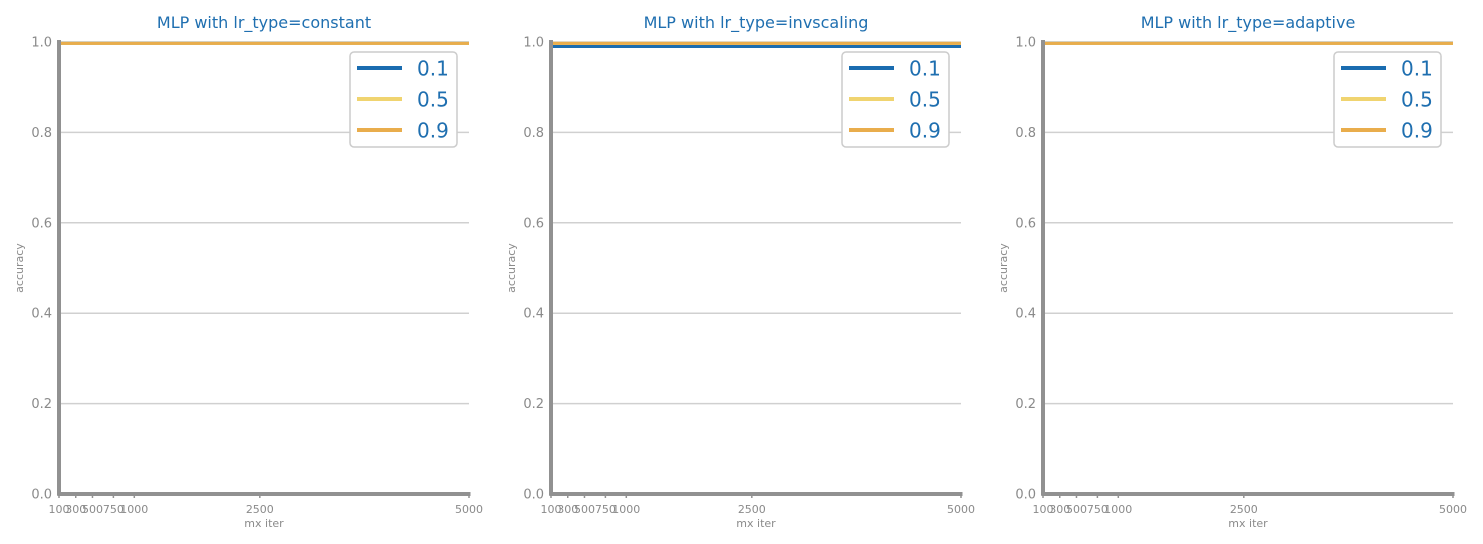 This screenshot has width=1483, height=544. Describe the element at coordinates (264, 23) in the screenshot. I see `chart-title: MLP with lr_type=constant` at that location.